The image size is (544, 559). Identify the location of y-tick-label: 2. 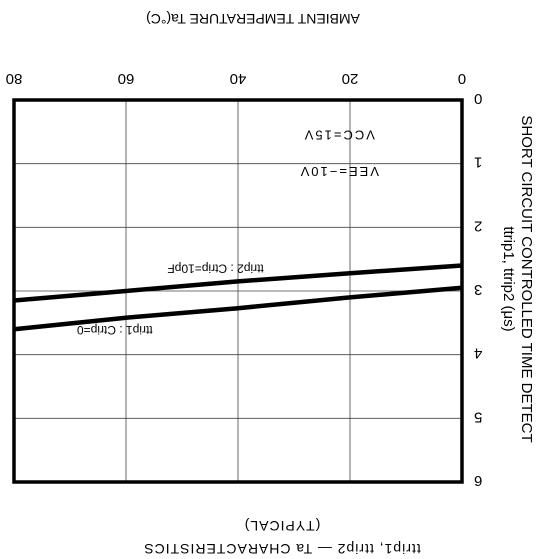
(478, 225).